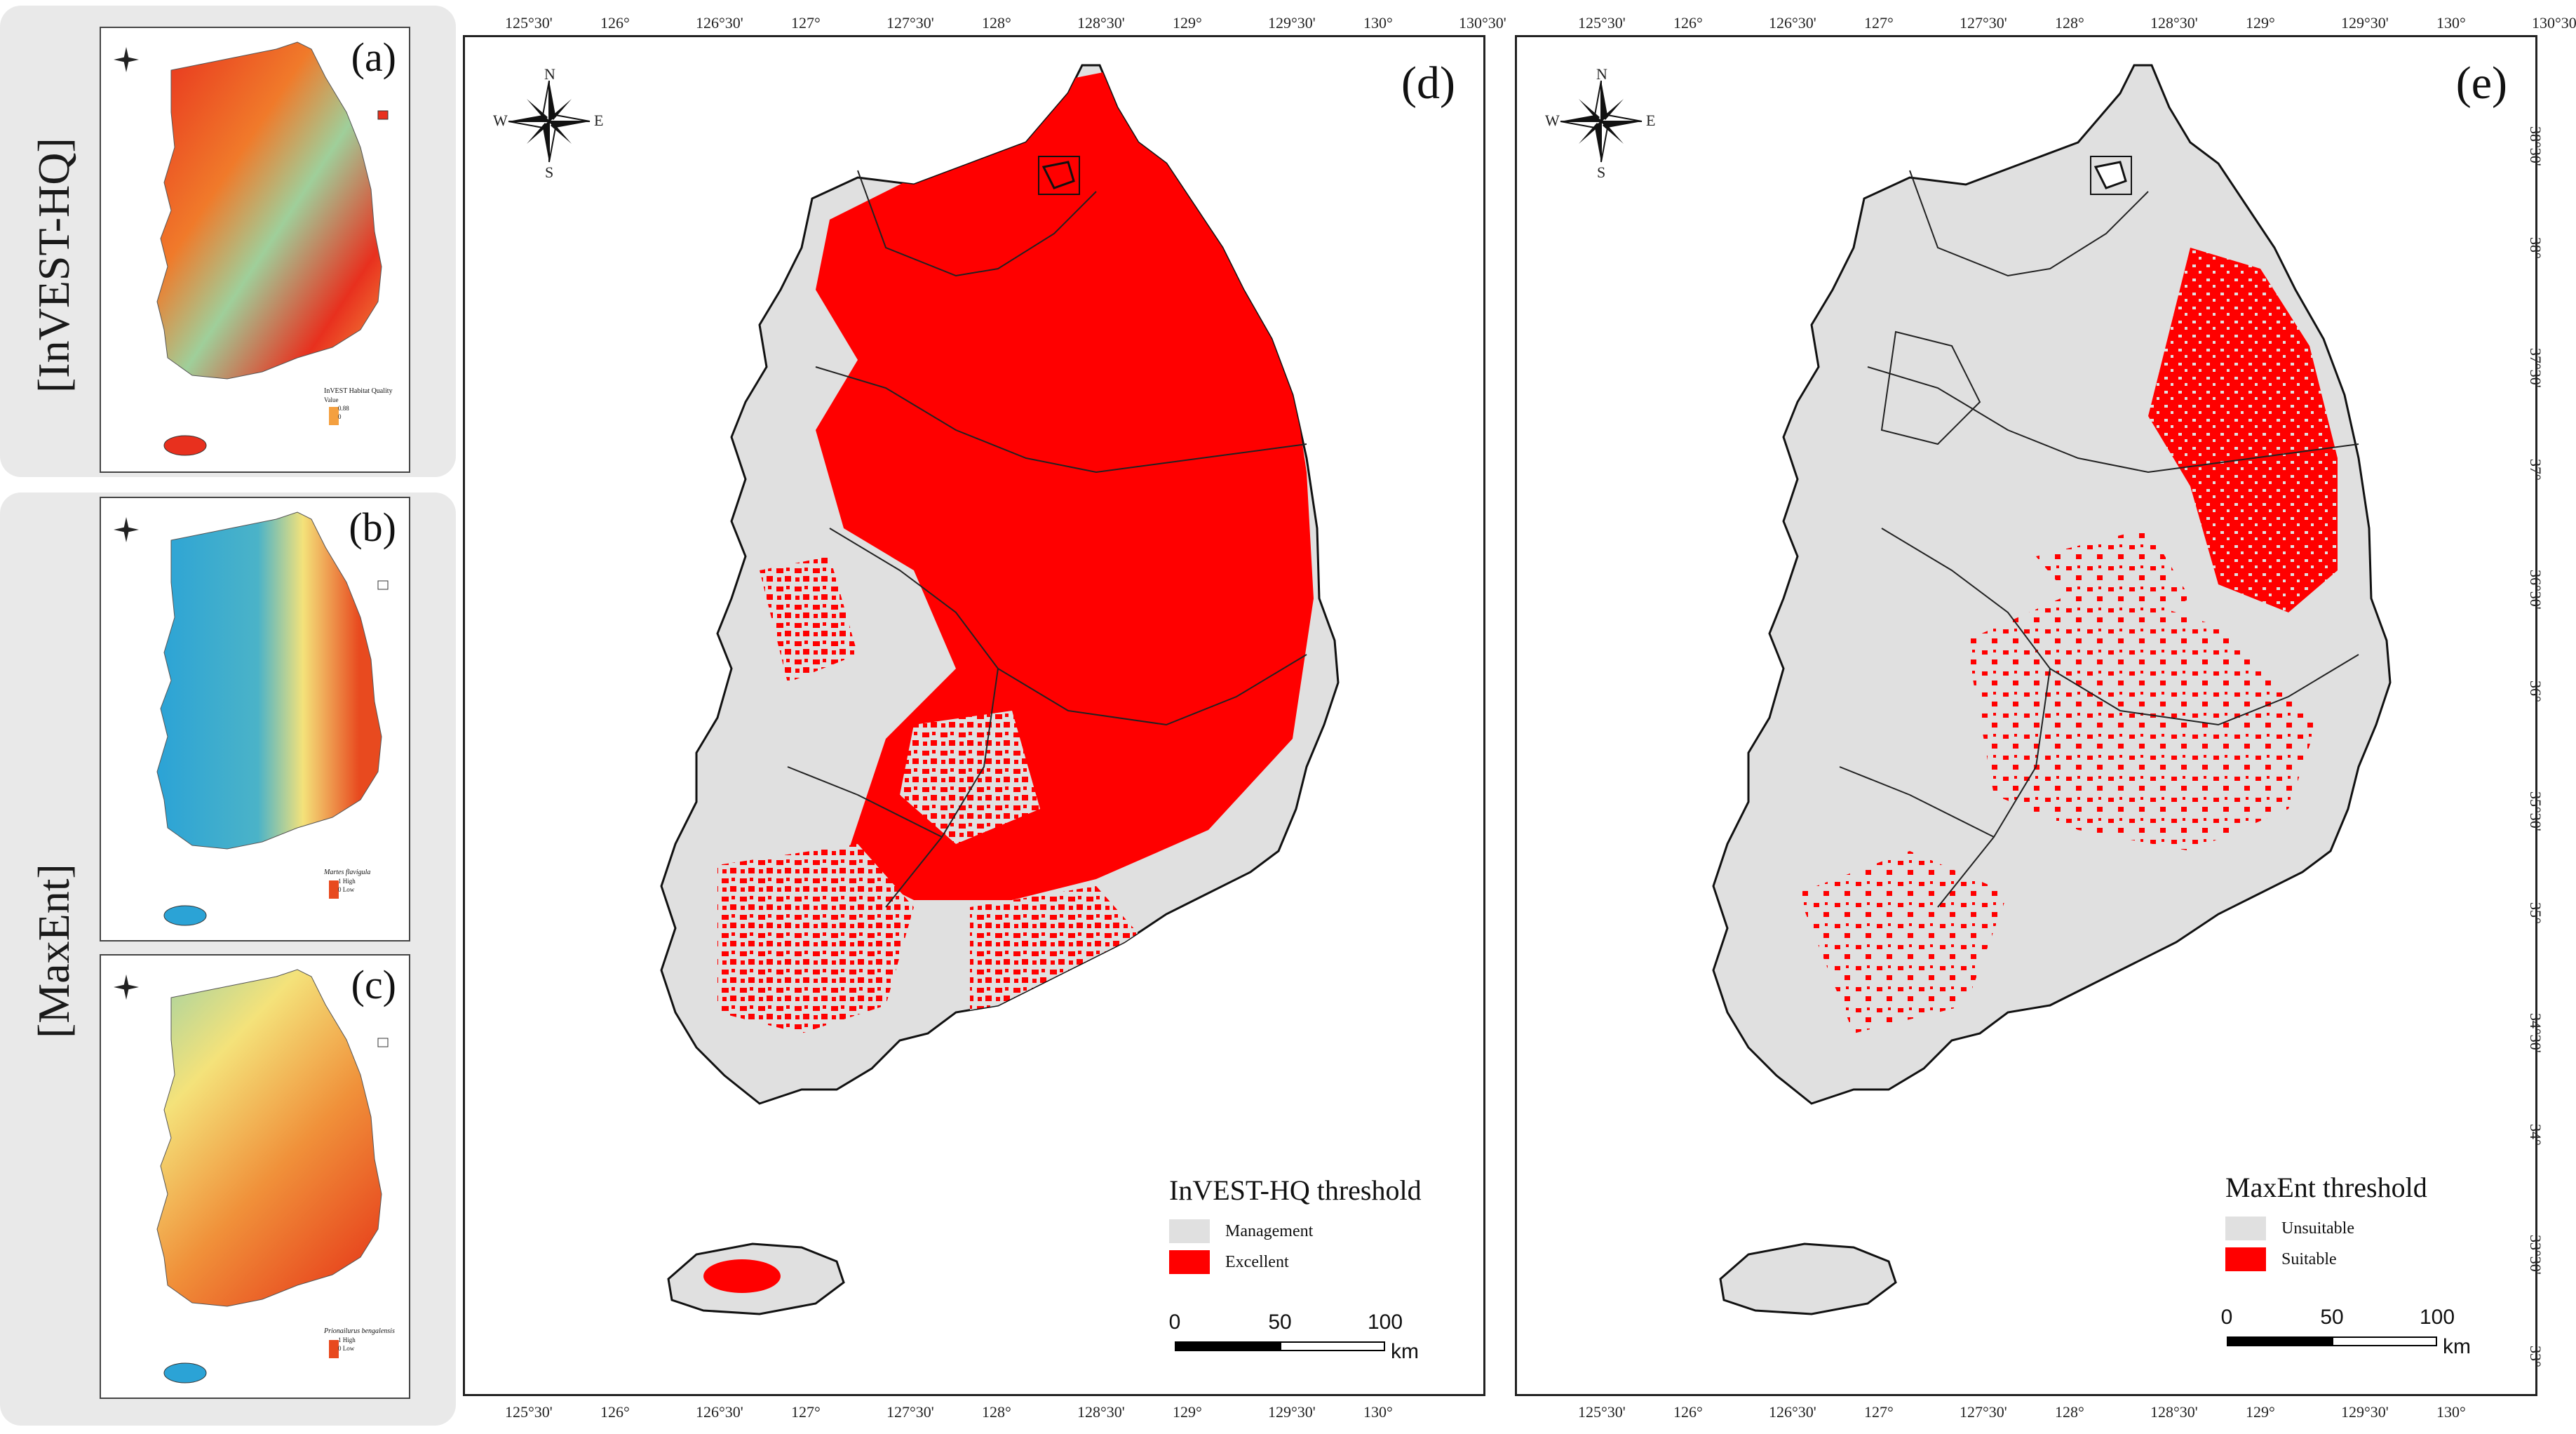  What do you see at coordinates (358, 404) in the screenshot?
I see `panel-a-legend: InVEST Habitat Quality Value 0.88 0` at bounding box center [358, 404].